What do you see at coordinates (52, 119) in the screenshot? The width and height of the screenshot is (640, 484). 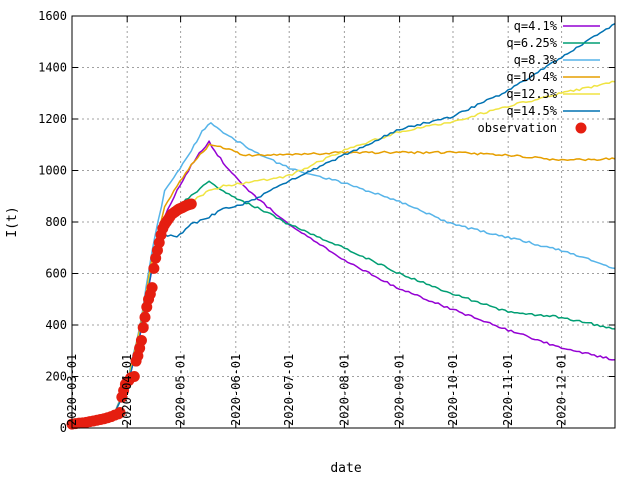 I see `y-tick-label: 1200` at bounding box center [52, 119].